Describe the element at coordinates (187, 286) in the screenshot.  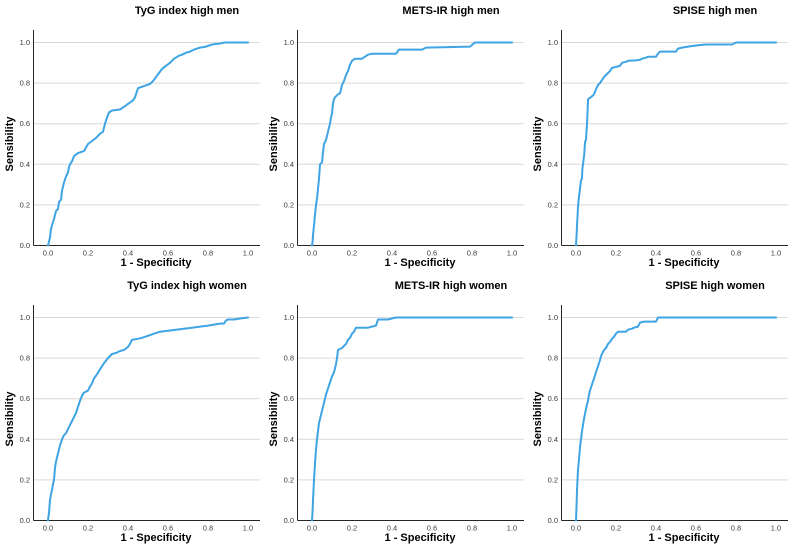
I see `chart-title: TyG index high women` at that location.